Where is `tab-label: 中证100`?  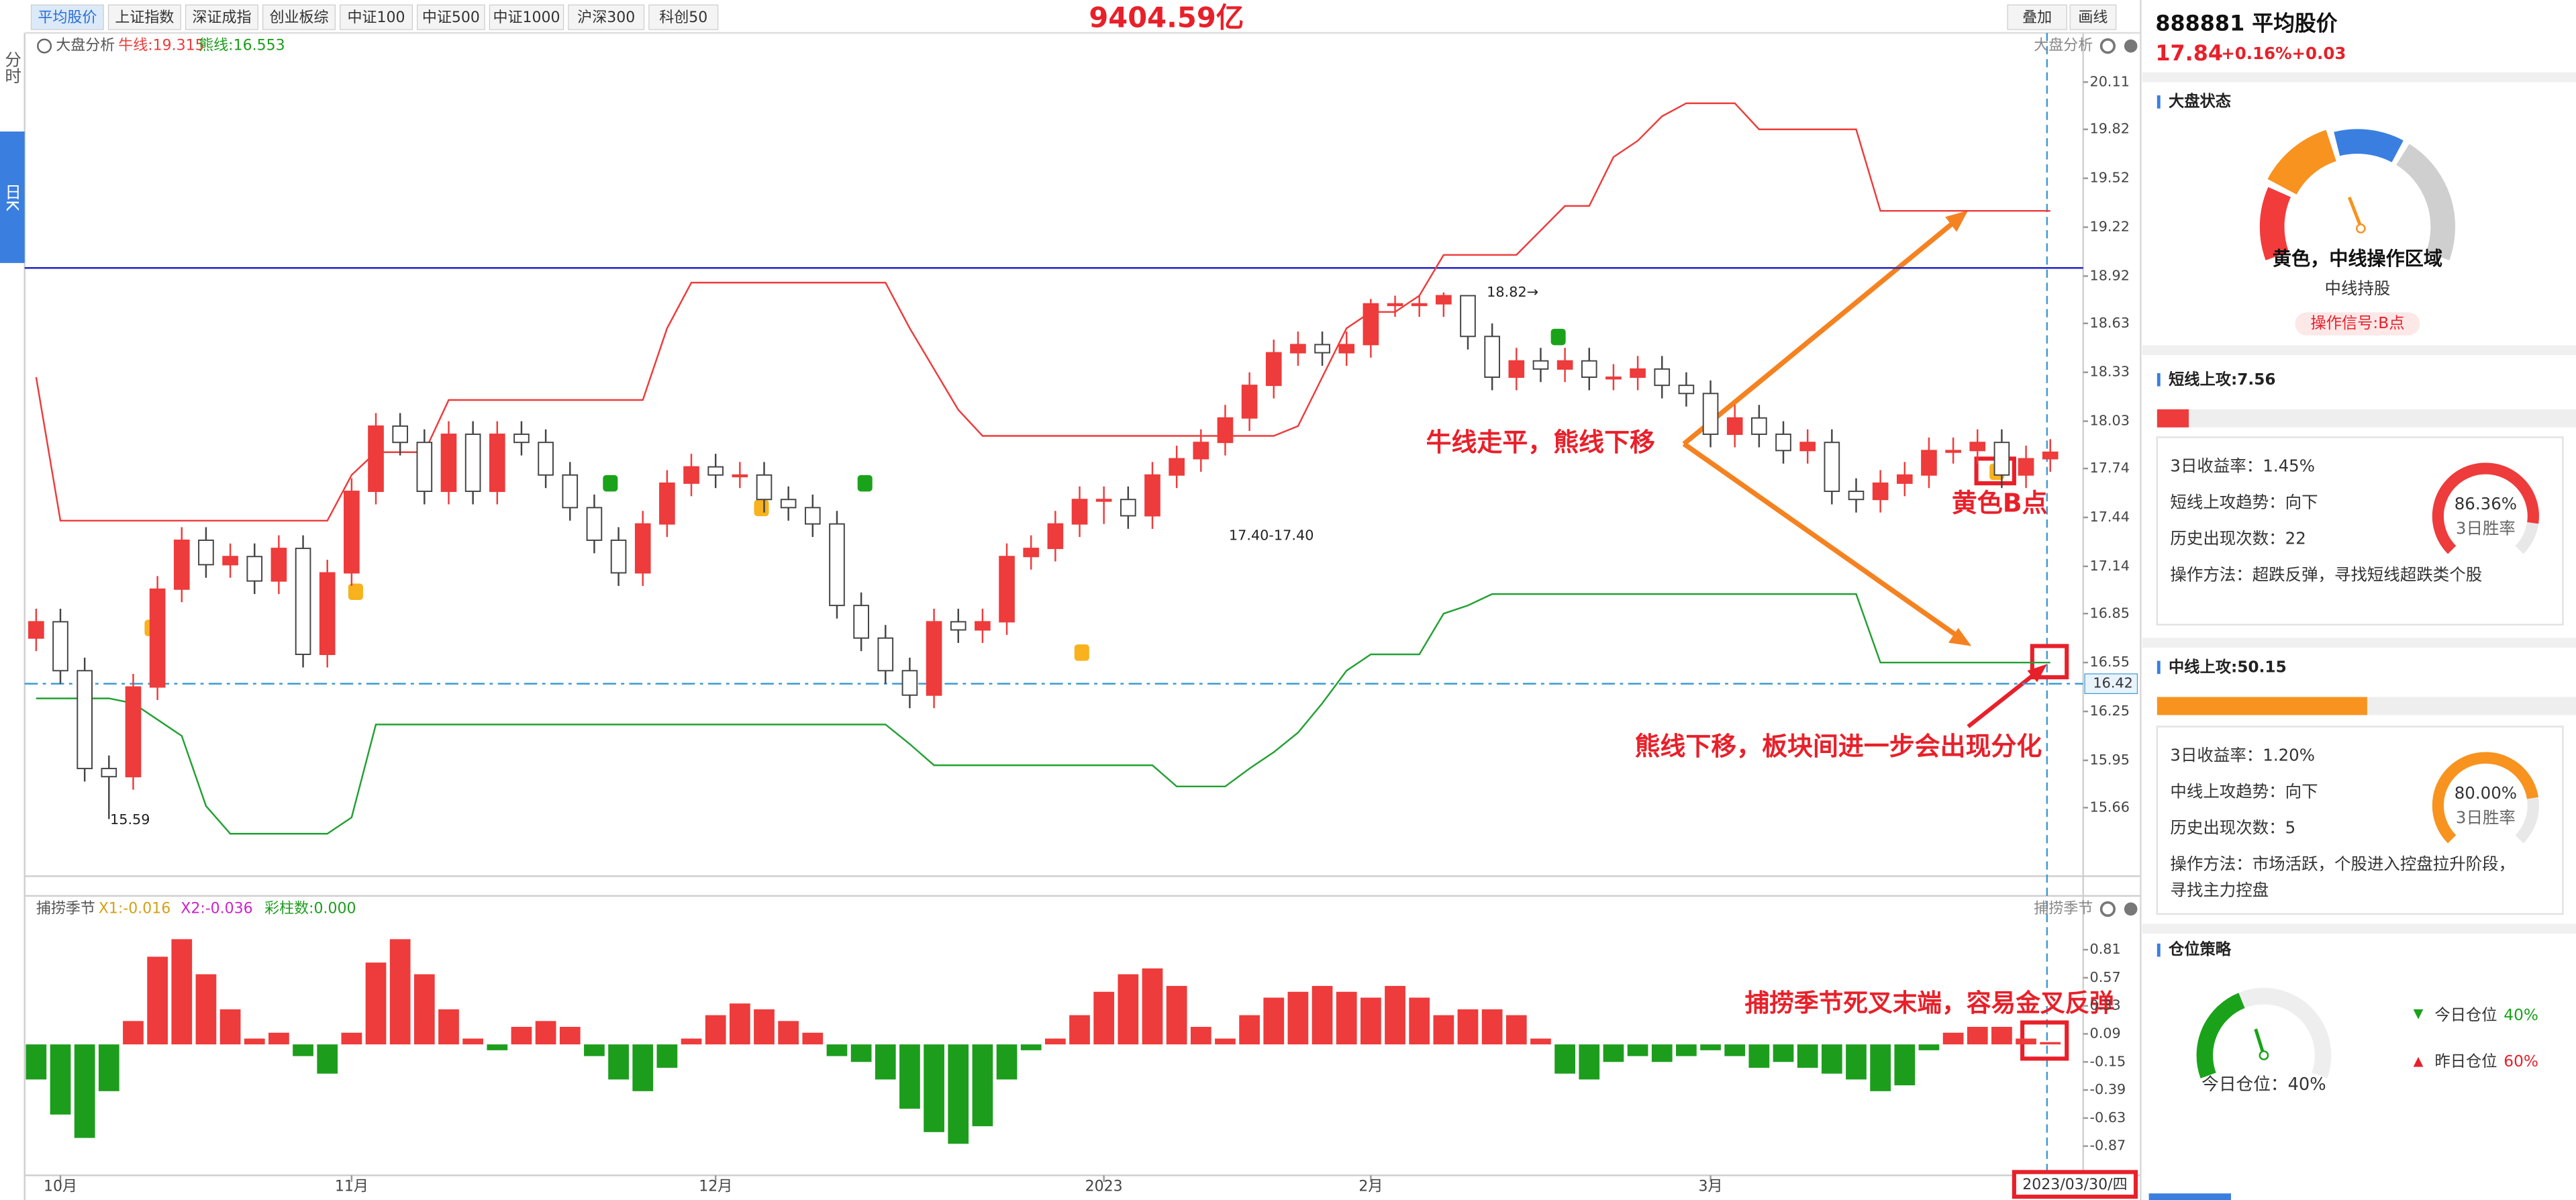 tab-label: 中证100 is located at coordinates (376, 17).